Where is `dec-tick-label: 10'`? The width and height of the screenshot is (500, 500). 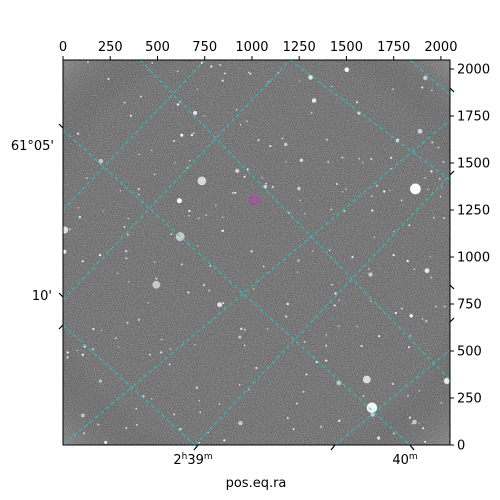
dec-tick-label: 10' is located at coordinates (42, 296).